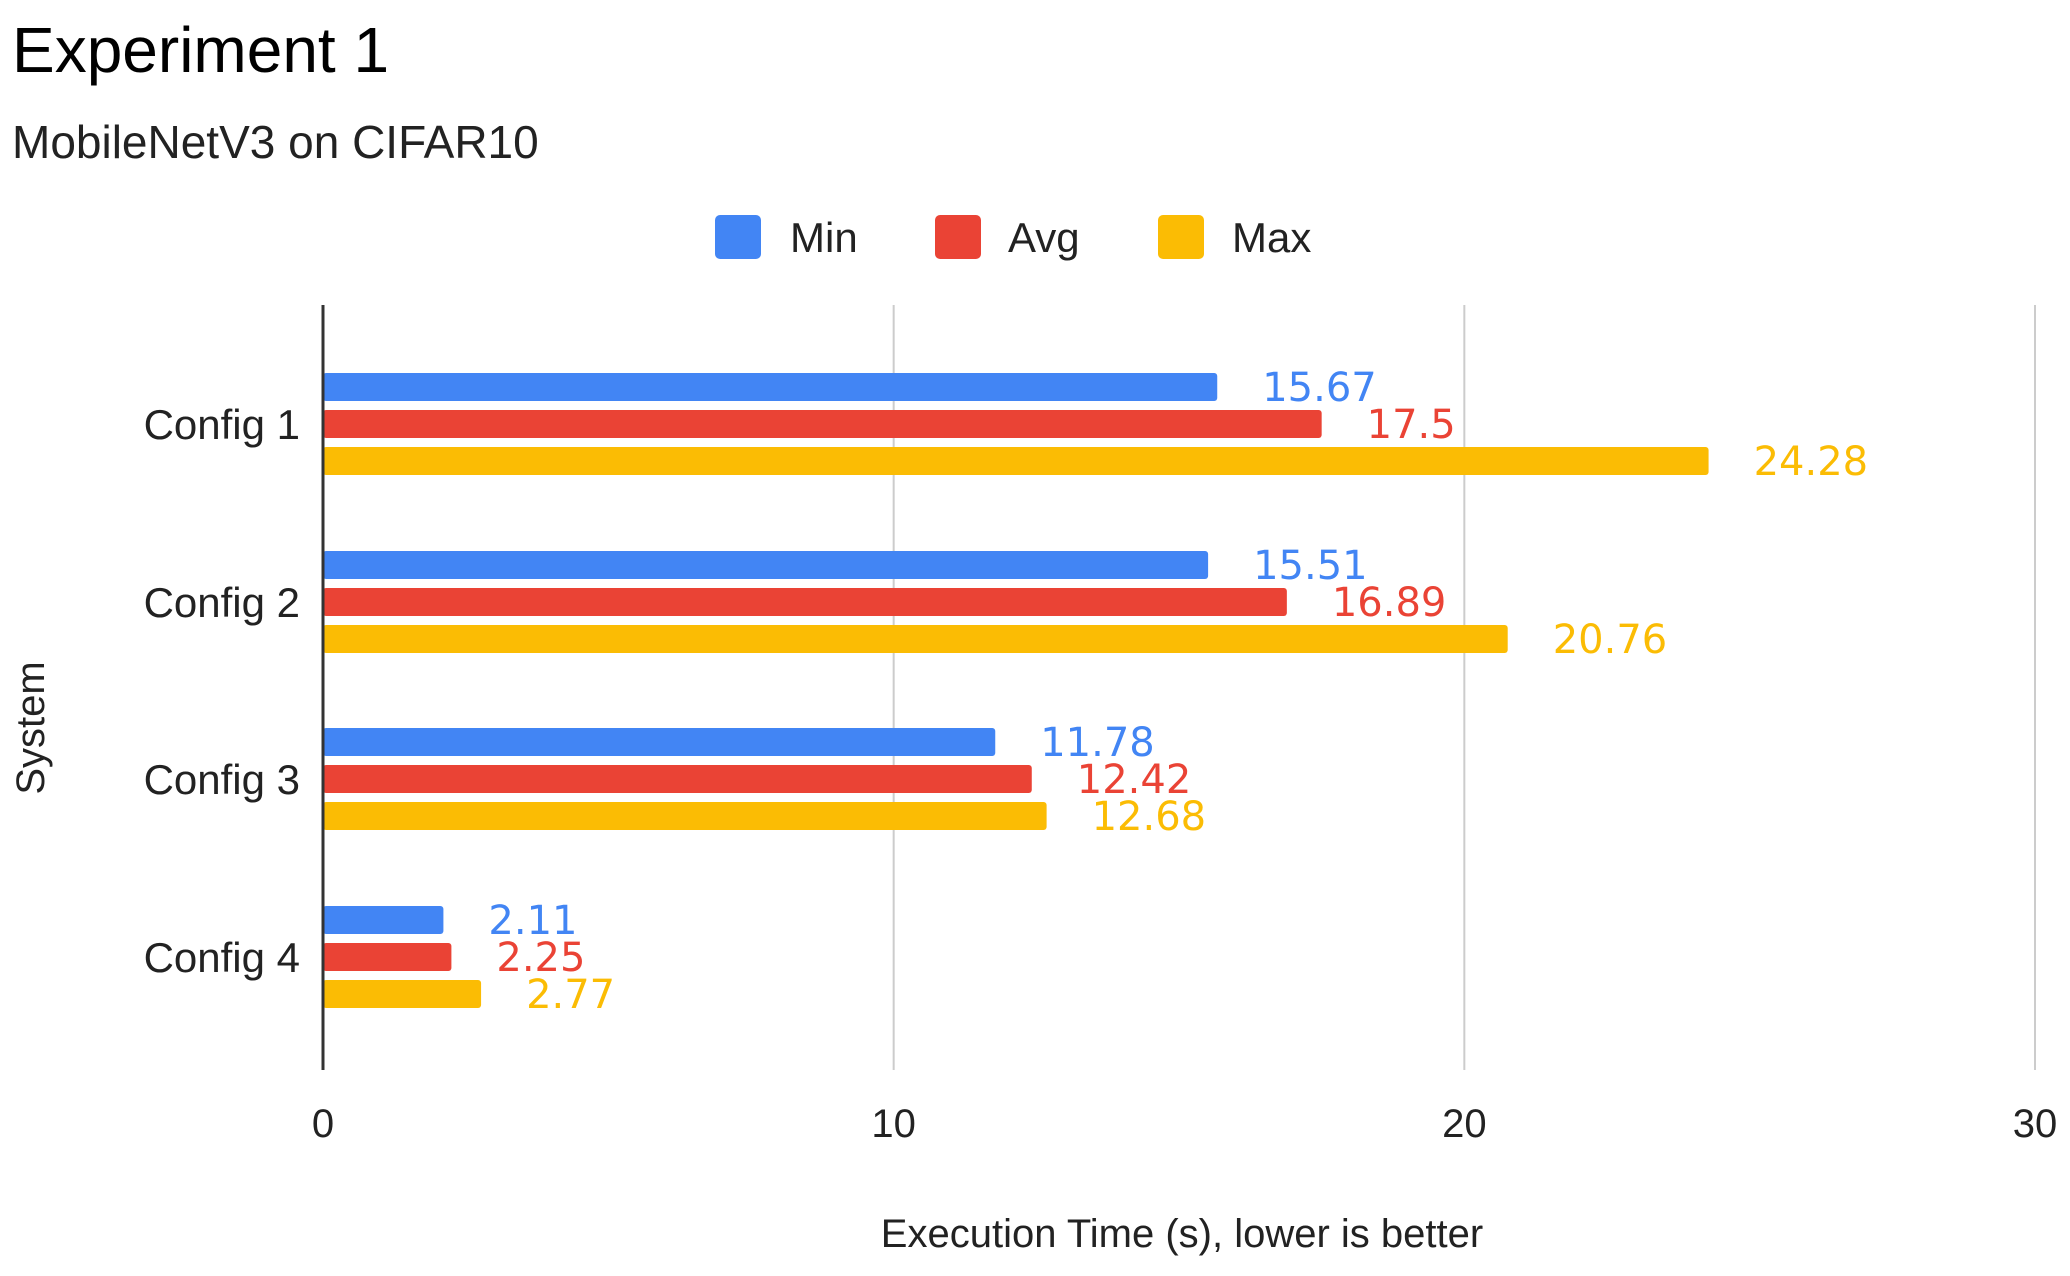  Describe the element at coordinates (2035, 1124) in the screenshot. I see `x-tick-label: 30` at that location.